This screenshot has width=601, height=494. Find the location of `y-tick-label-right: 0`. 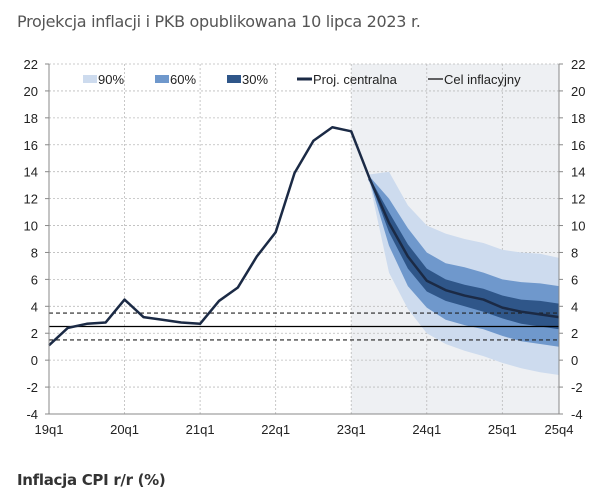

y-tick-label-right: 0 is located at coordinates (574, 360).